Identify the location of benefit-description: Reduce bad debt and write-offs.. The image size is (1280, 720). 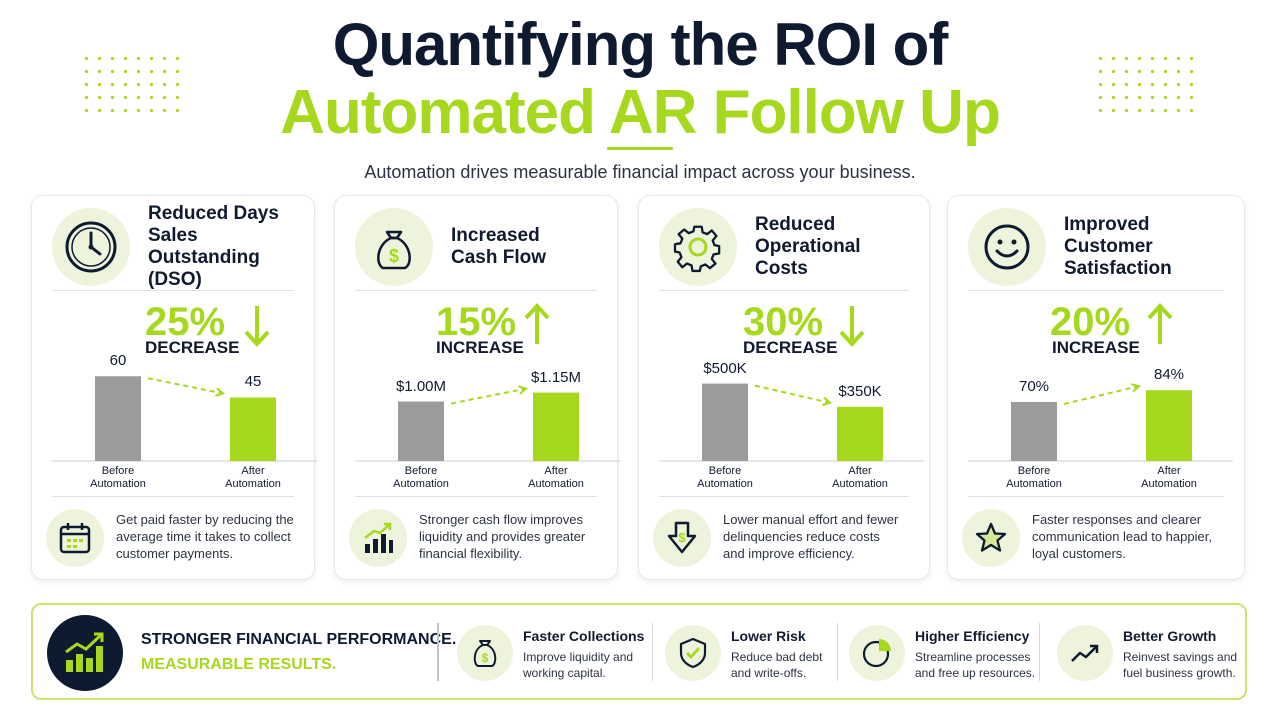
(777, 665).